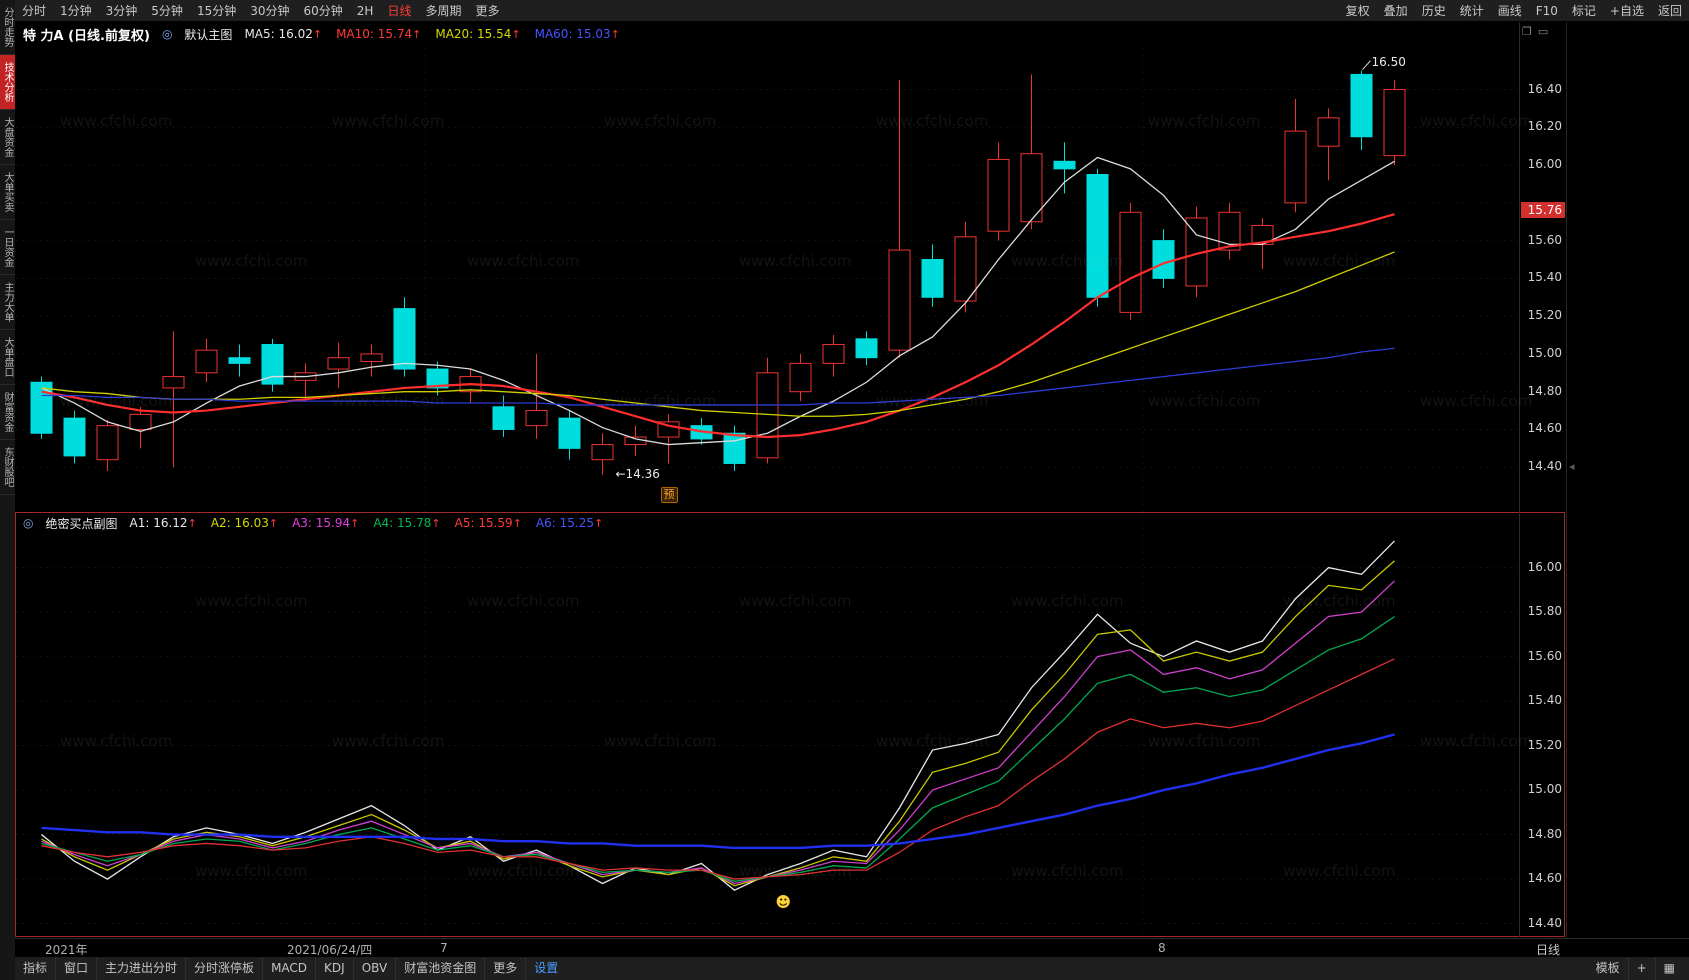 The height and width of the screenshot is (980, 1689). What do you see at coordinates (443, 10) in the screenshot?
I see `period-tab: 多周期` at bounding box center [443, 10].